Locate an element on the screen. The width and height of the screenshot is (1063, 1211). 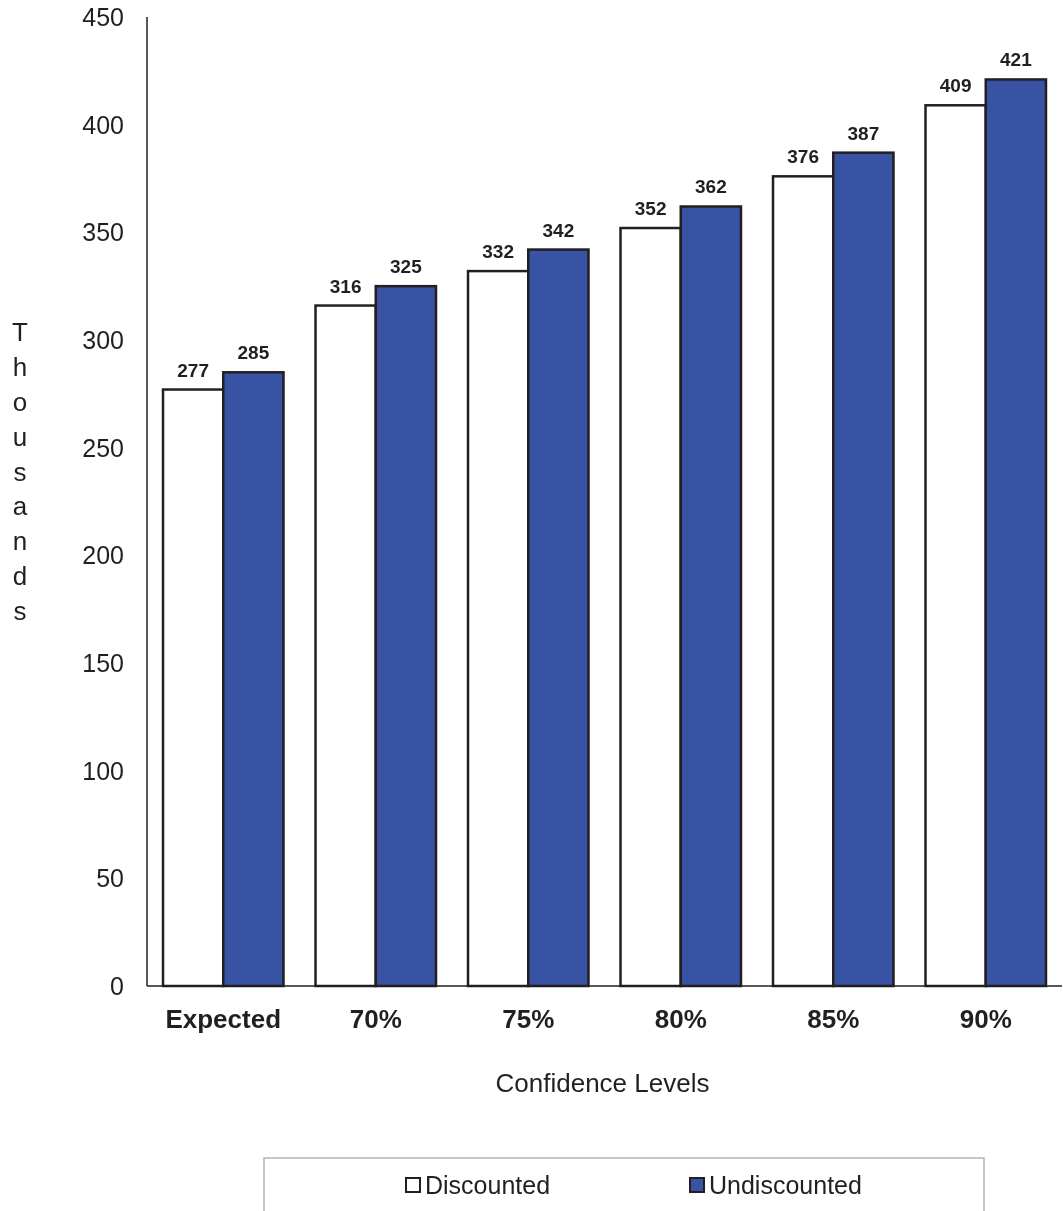
text: Thousands is located at coordinates (20, 471).